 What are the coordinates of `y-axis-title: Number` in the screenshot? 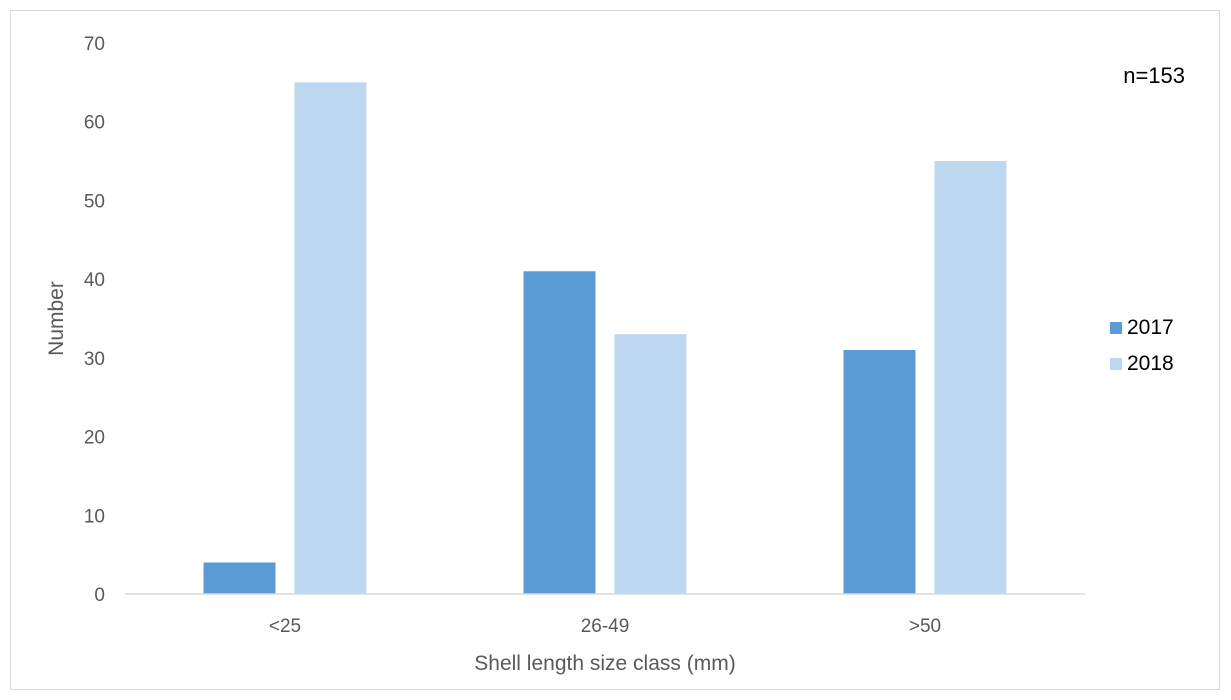 It's located at (56, 318).